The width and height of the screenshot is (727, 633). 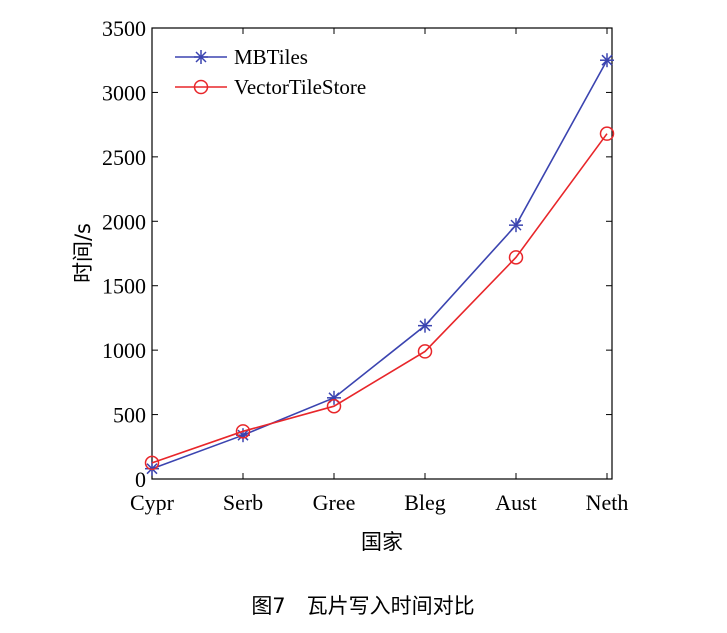 I want to click on y-tick-label: 500, so click(x=129, y=415).